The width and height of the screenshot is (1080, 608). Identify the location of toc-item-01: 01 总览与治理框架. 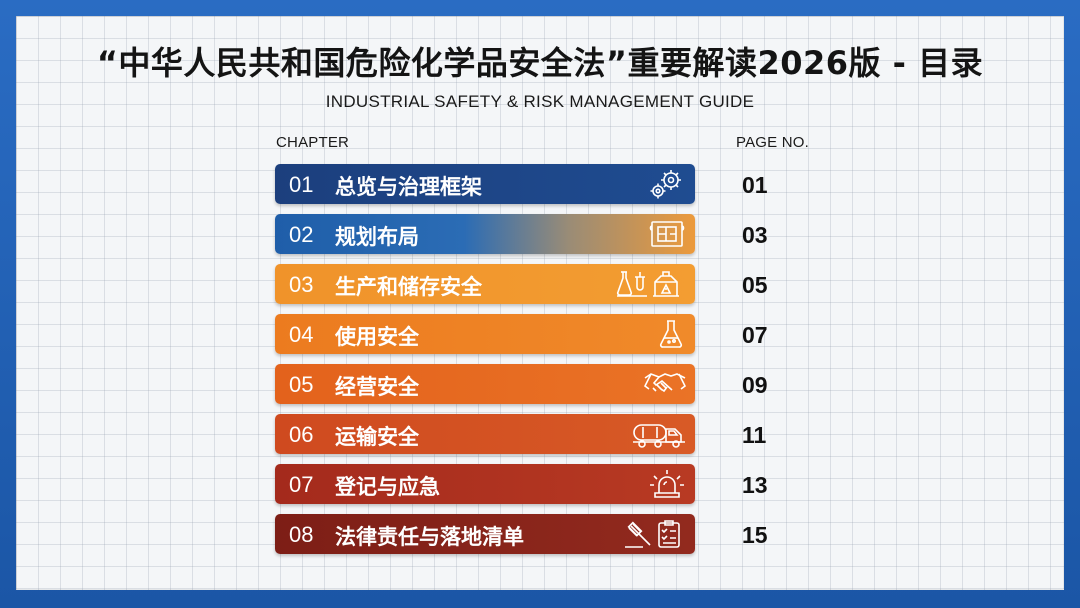
(485, 184).